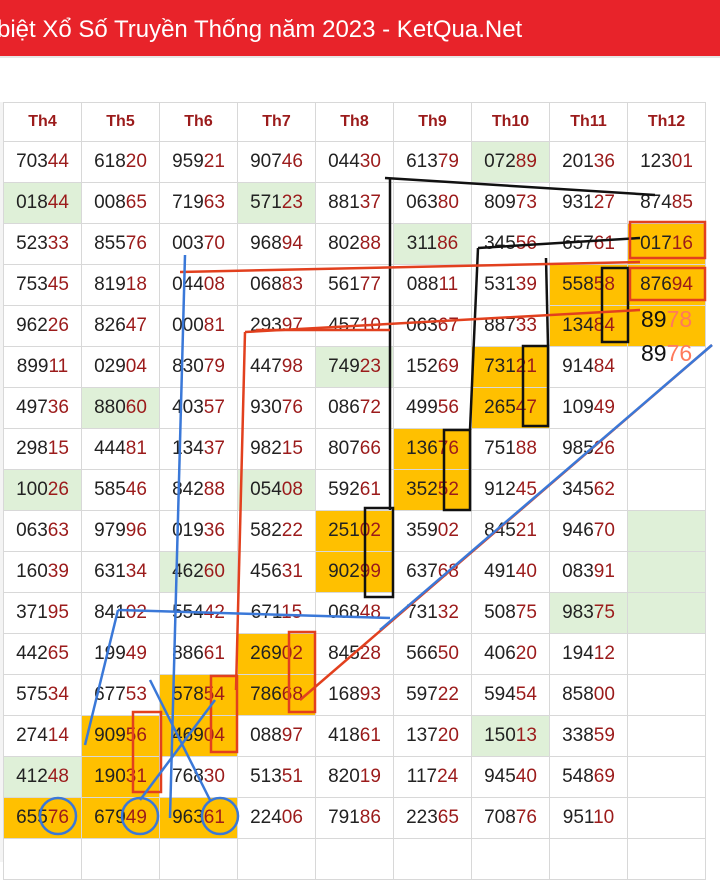 The width and height of the screenshot is (720, 880). What do you see at coordinates (42, 162) in the screenshot?
I see `result-cell: 70344` at bounding box center [42, 162].